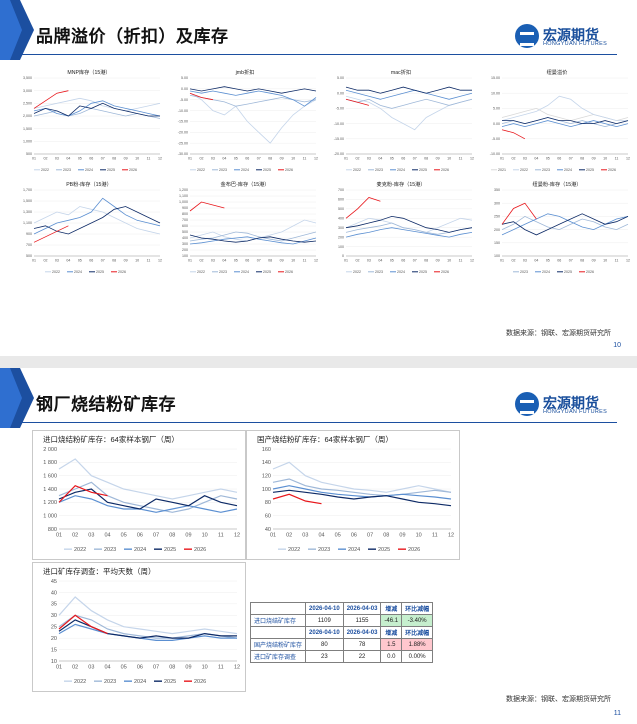 The width and height of the screenshot is (637, 724). What do you see at coordinates (185, 232) in the screenshot?
I see `y-tick-label: 500` at bounding box center [185, 232].